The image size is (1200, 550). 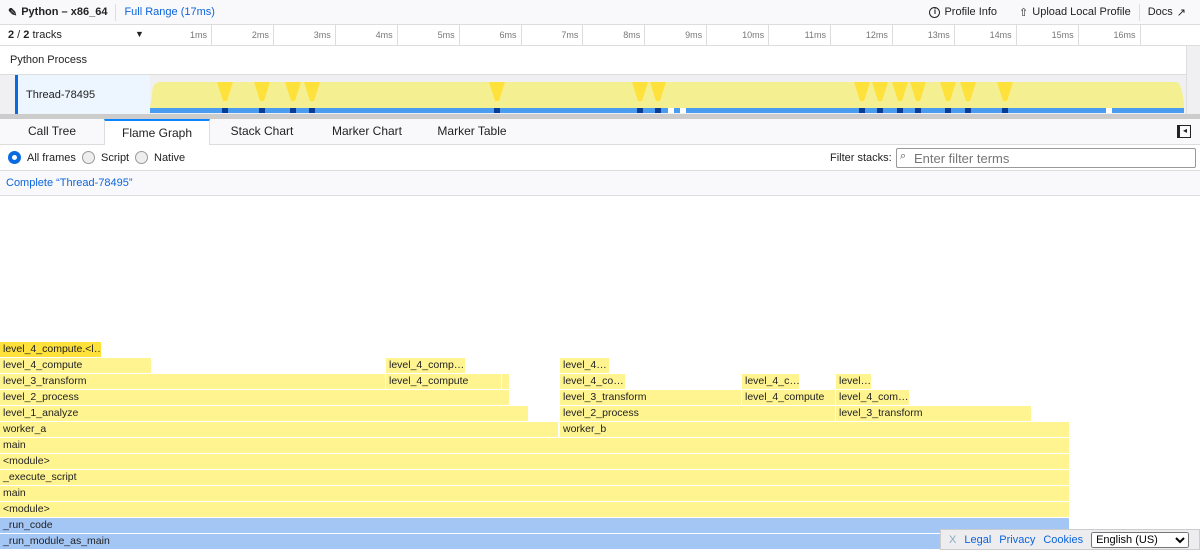 What do you see at coordinates (1140, 539) in the screenshot?
I see `language-select: English (US)` at bounding box center [1140, 539].